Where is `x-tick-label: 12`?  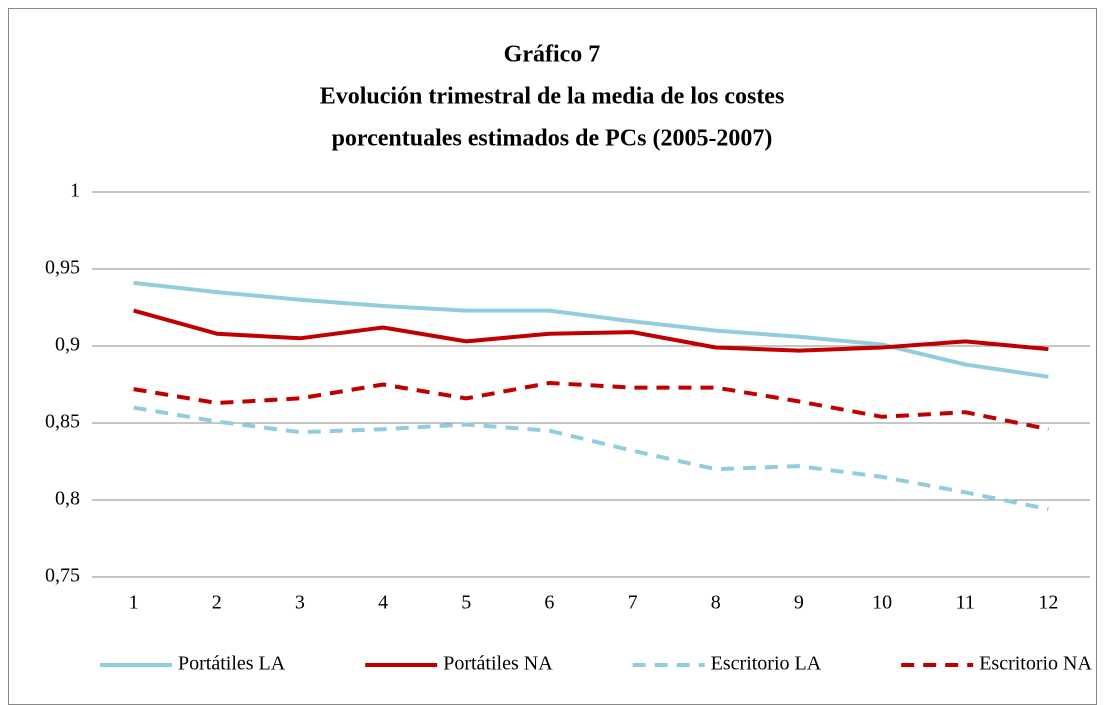 x-tick-label: 12 is located at coordinates (1048, 603).